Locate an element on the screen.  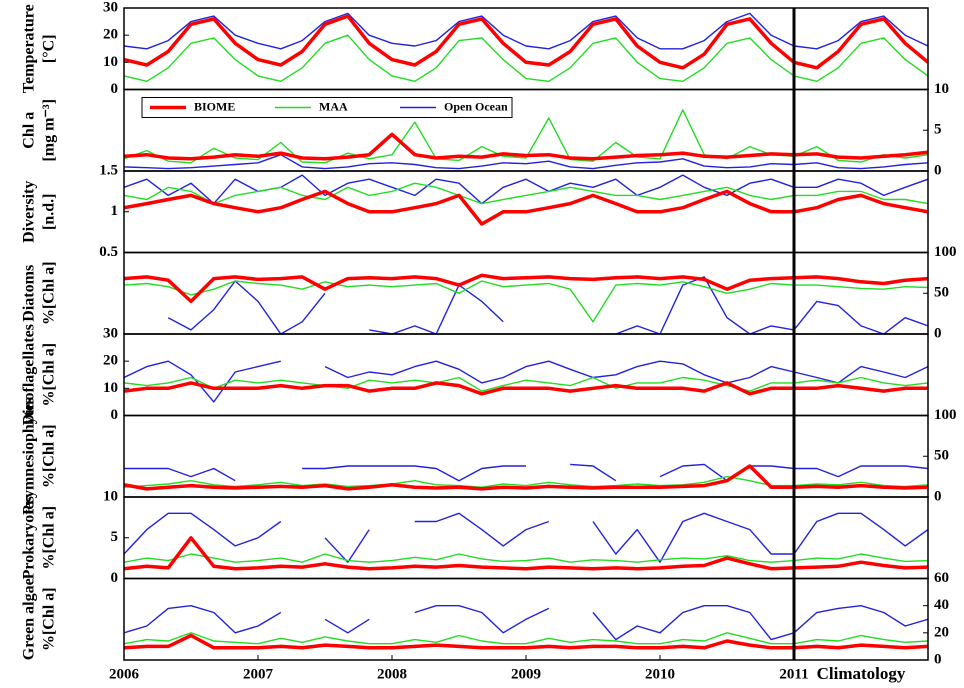
y-axis-label: Dinoflagellates is located at coordinates (29, 374).